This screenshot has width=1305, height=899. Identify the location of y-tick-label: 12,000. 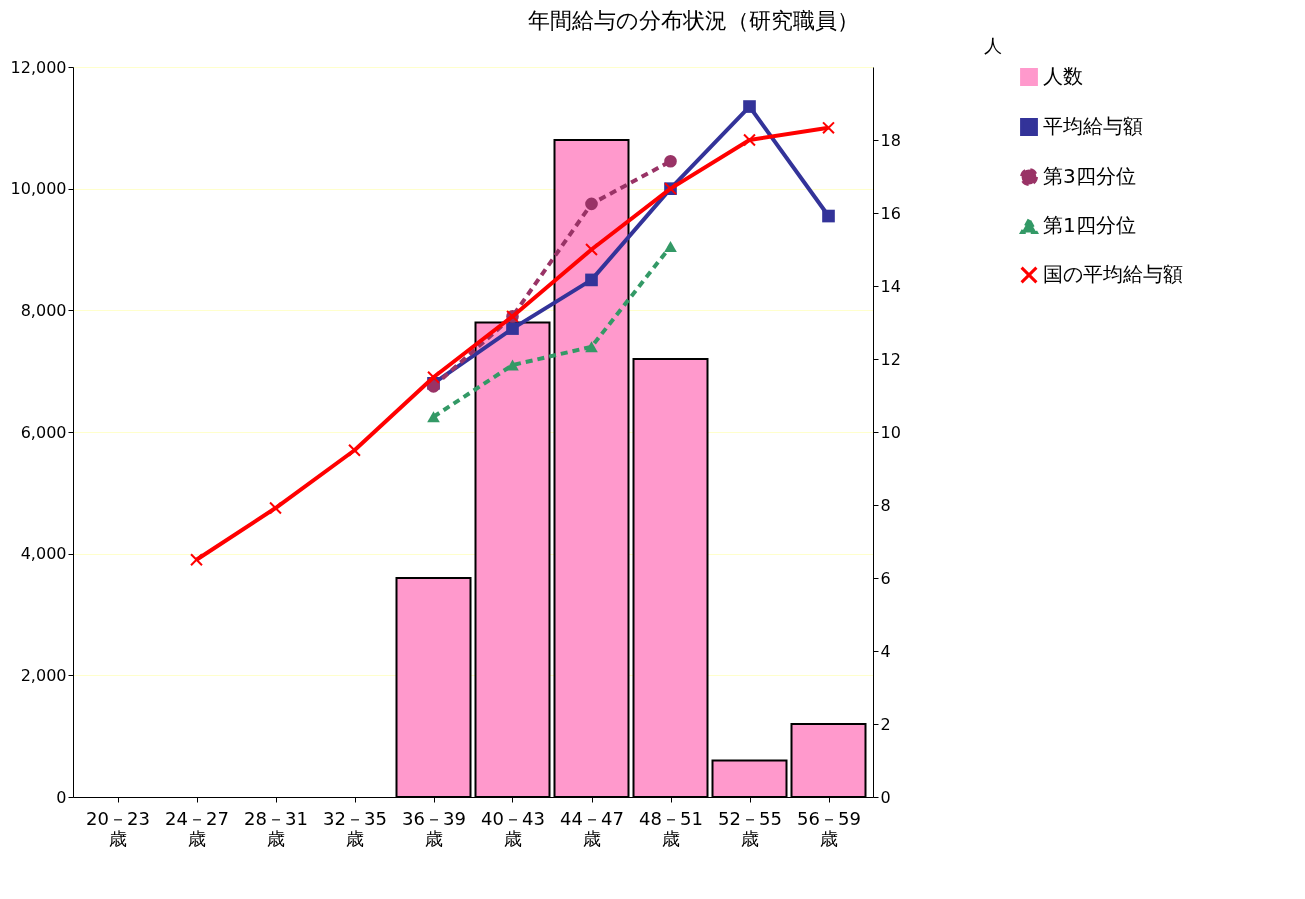
(38, 67).